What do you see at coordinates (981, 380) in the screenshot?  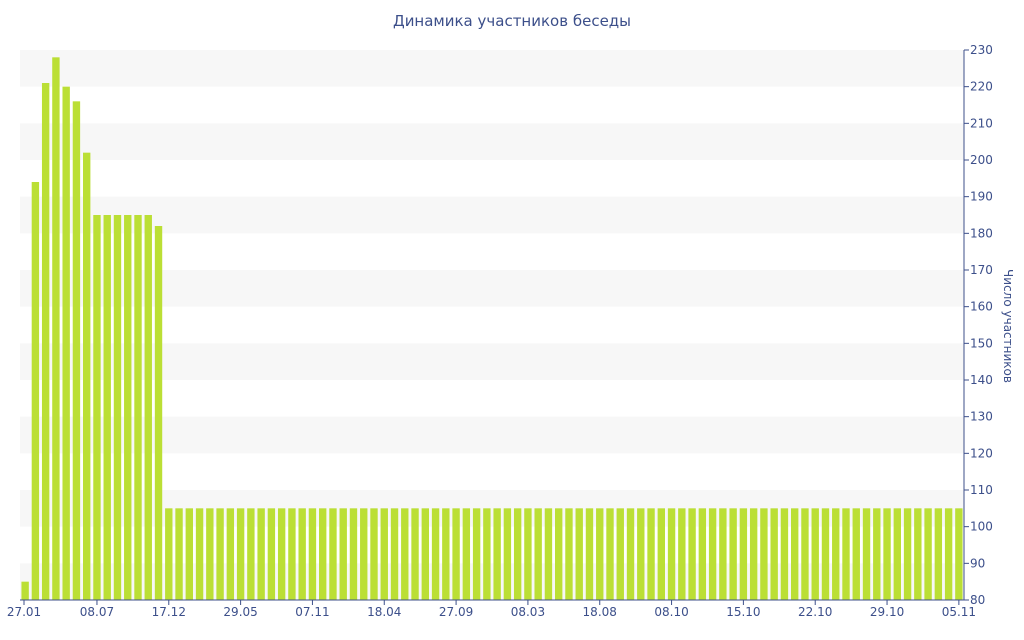 I see `y-tick-label: 140` at bounding box center [981, 380].